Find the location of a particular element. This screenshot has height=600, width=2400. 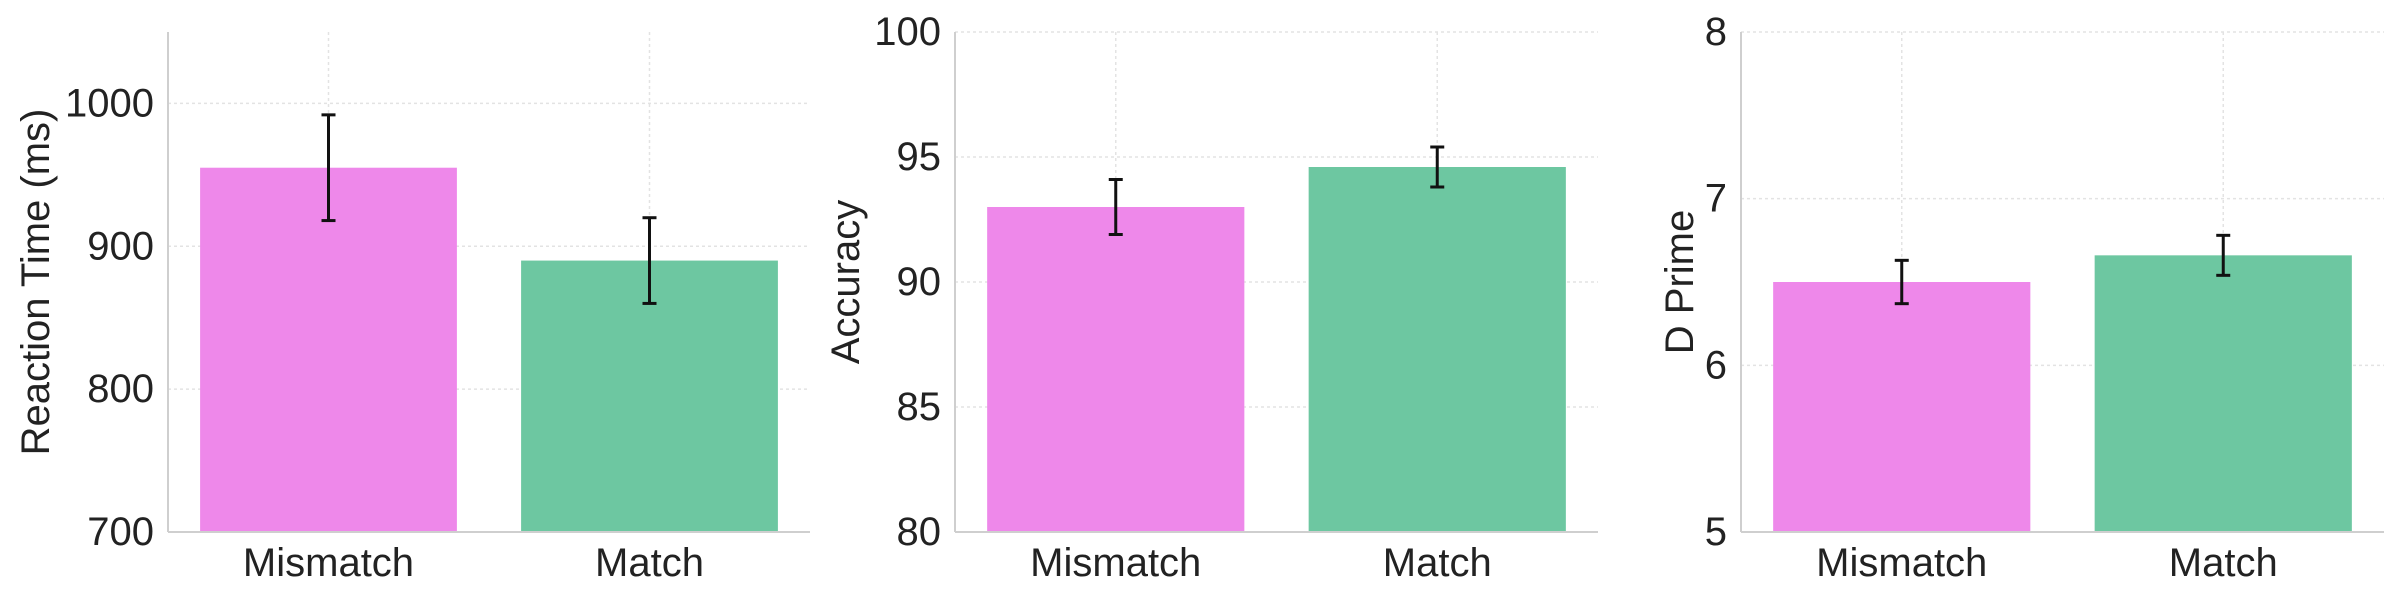

y-tick-label: 5 is located at coordinates (1716, 532).